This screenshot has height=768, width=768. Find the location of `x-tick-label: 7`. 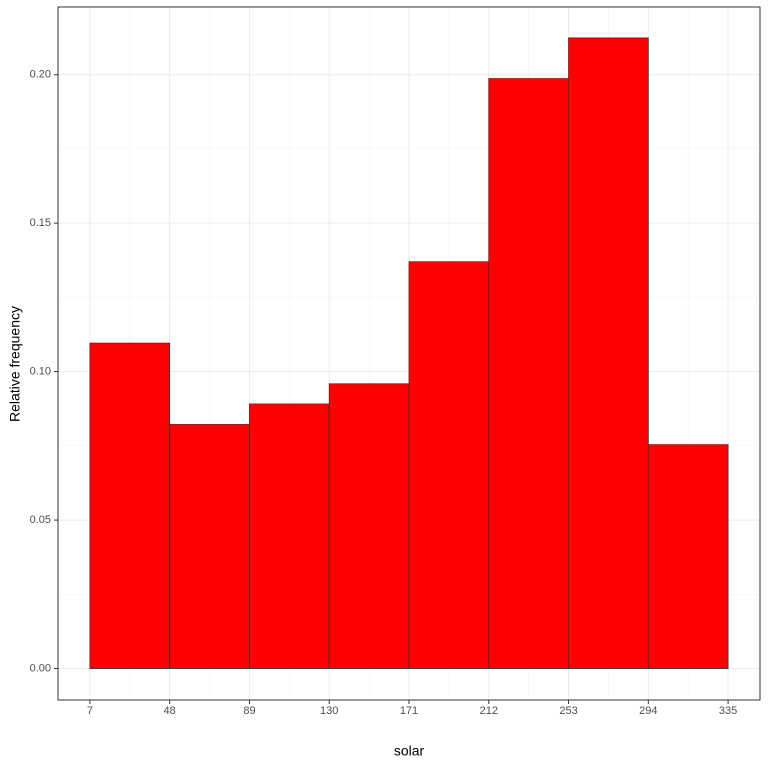

x-tick-label: 7 is located at coordinates (90, 711).